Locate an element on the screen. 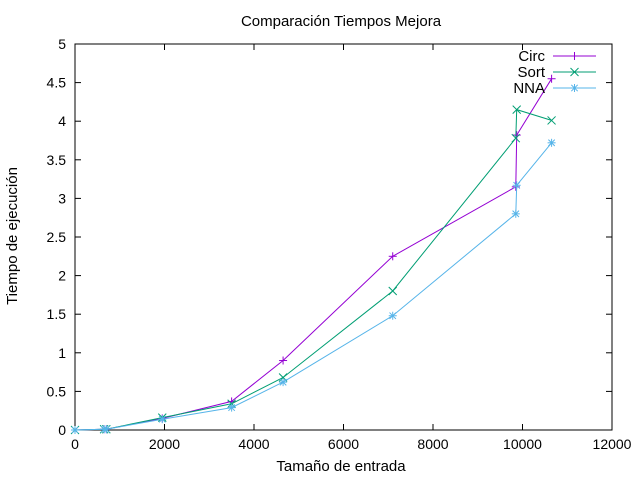 Image resolution: width=640 pixels, height=480 pixels. y-tick-label: 3 is located at coordinates (62, 198).